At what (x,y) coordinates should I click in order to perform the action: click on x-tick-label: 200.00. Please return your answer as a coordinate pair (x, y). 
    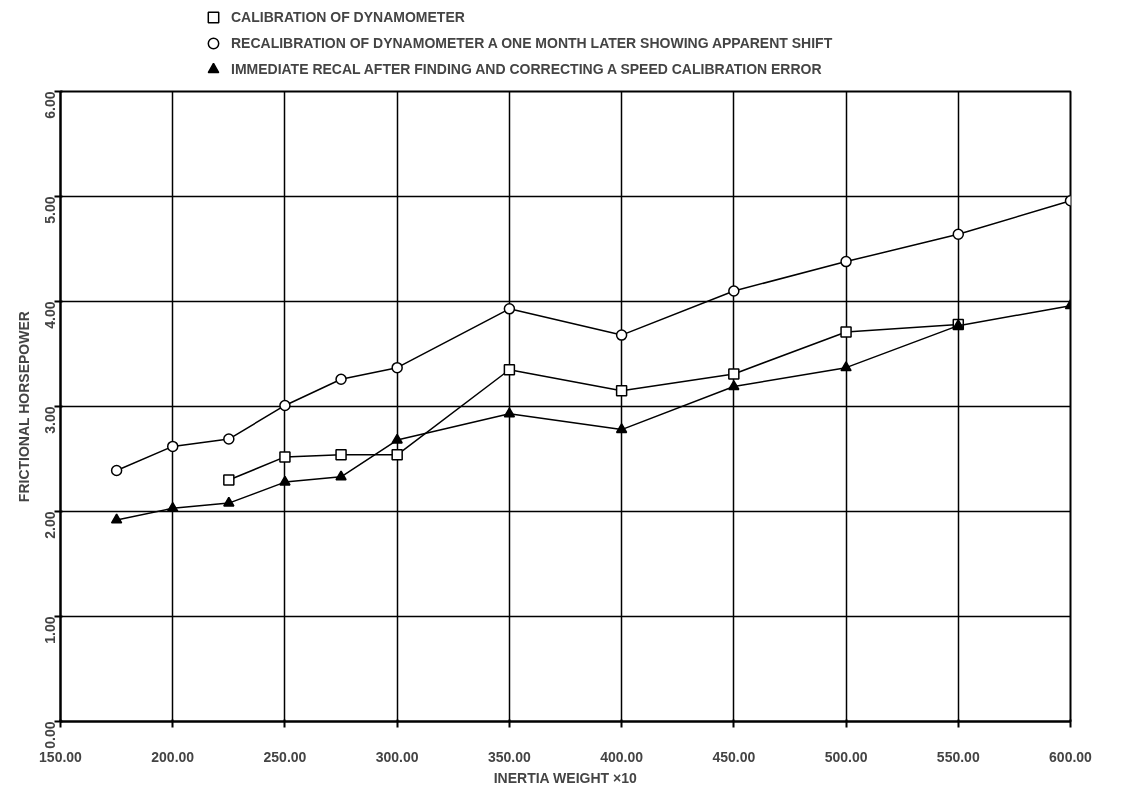
    Looking at the image, I should click on (173, 756).